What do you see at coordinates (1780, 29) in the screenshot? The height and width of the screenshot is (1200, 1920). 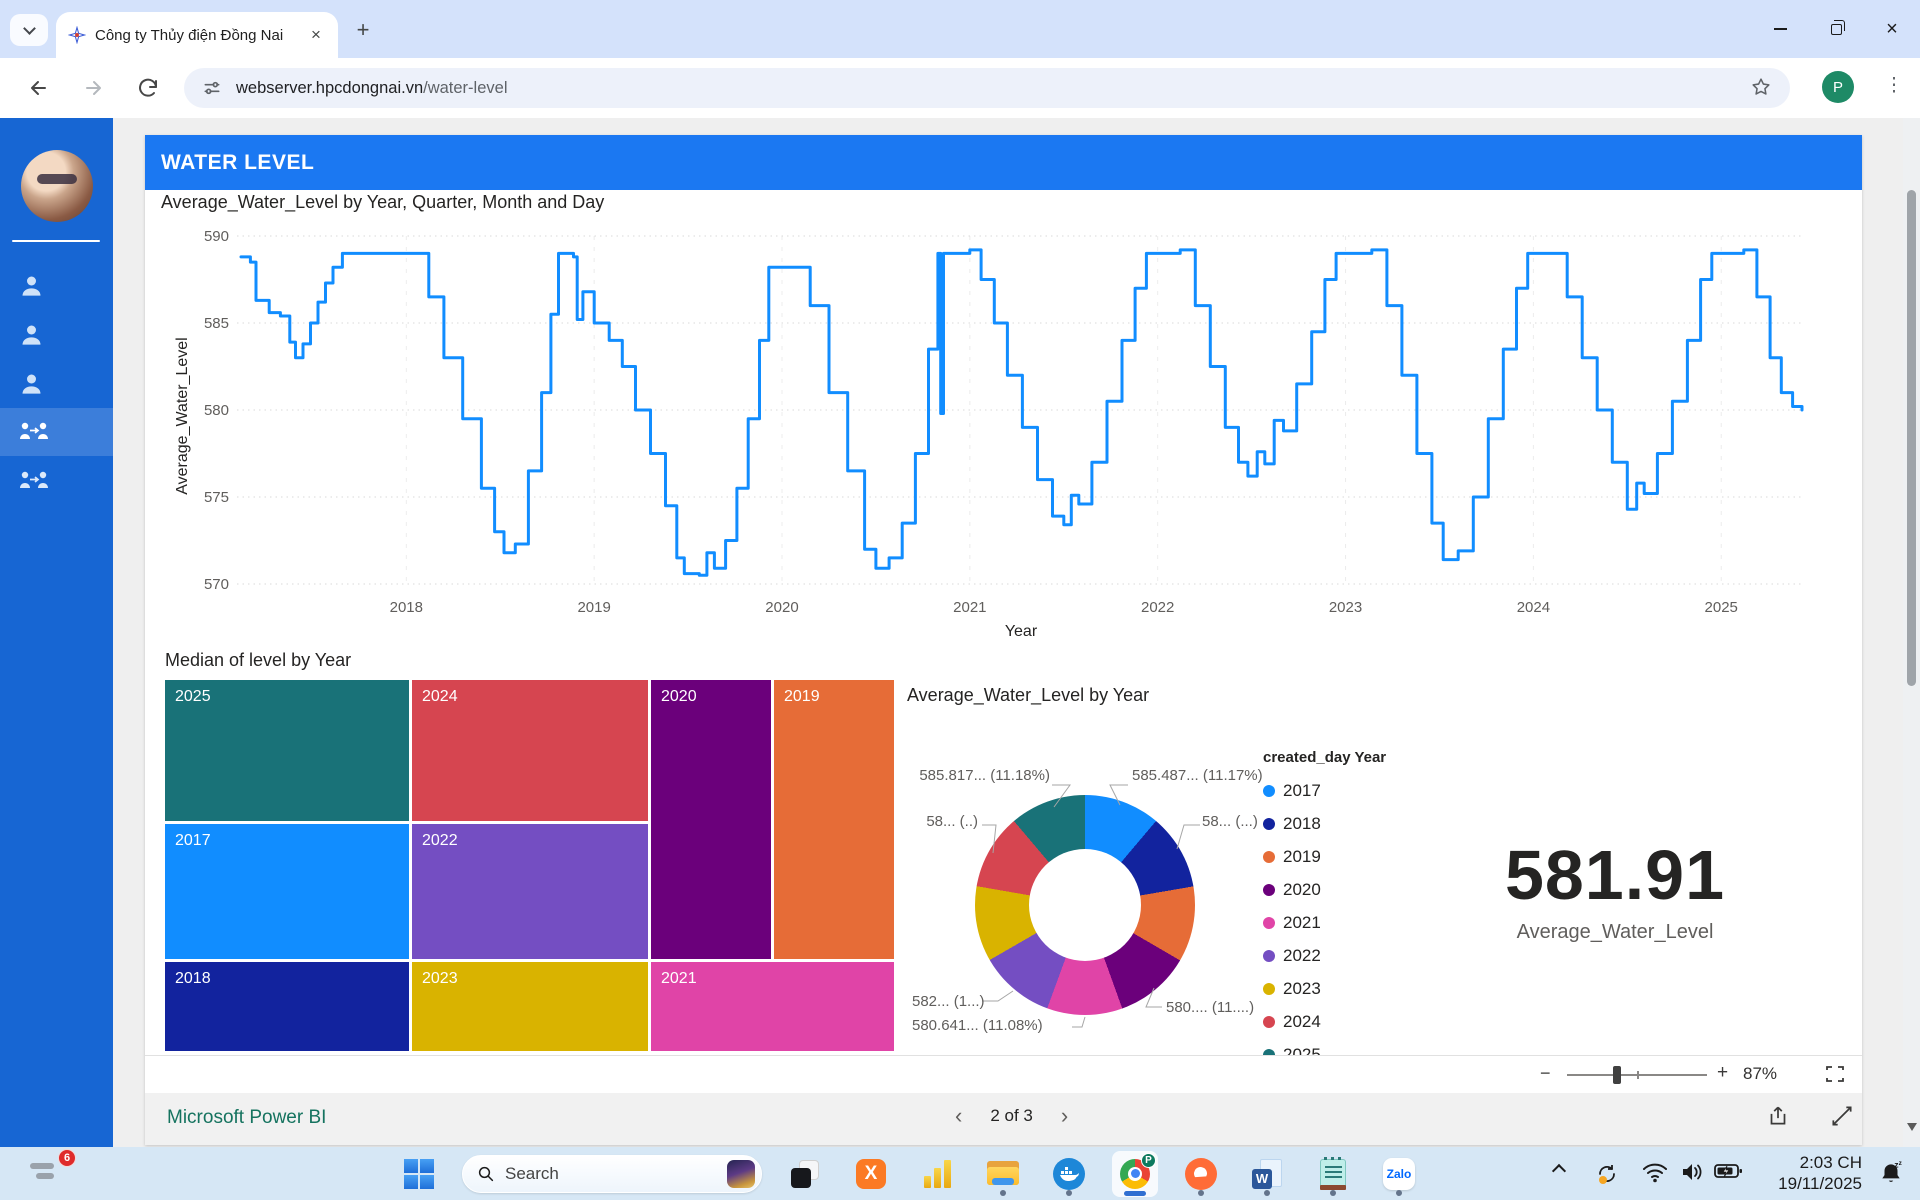 I see `window-minimize-button` at bounding box center [1780, 29].